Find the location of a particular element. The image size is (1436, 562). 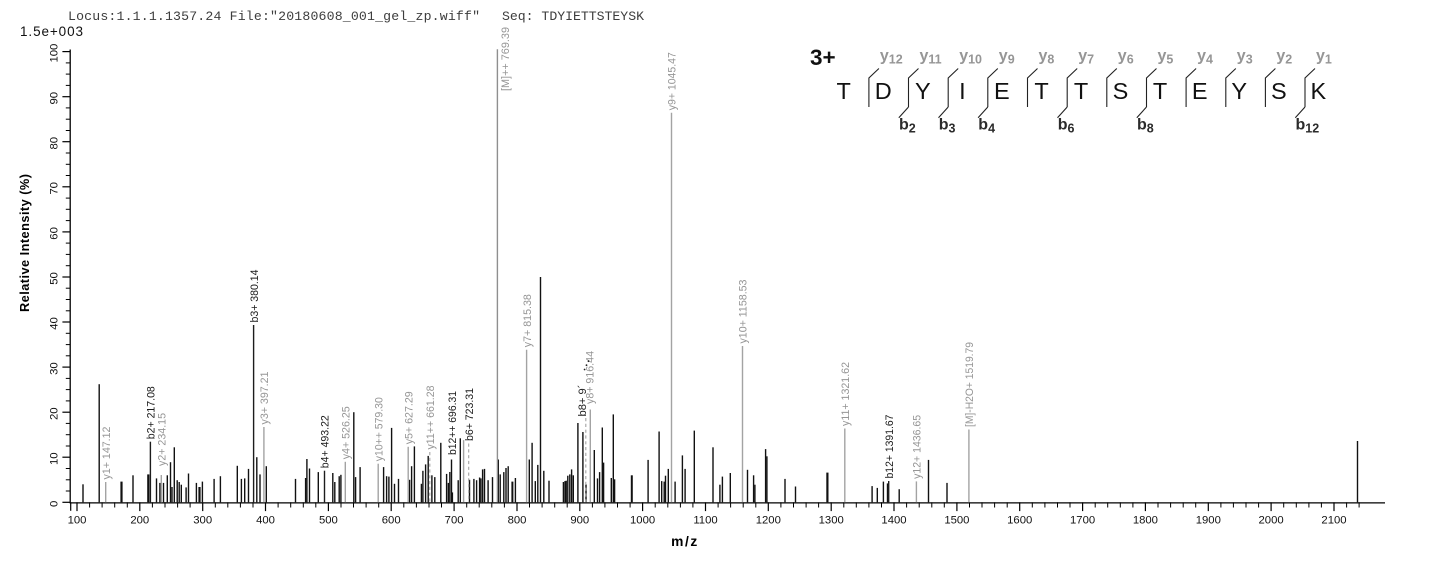

svg-text: y11++ 661.28 is located at coordinates (431, 418).